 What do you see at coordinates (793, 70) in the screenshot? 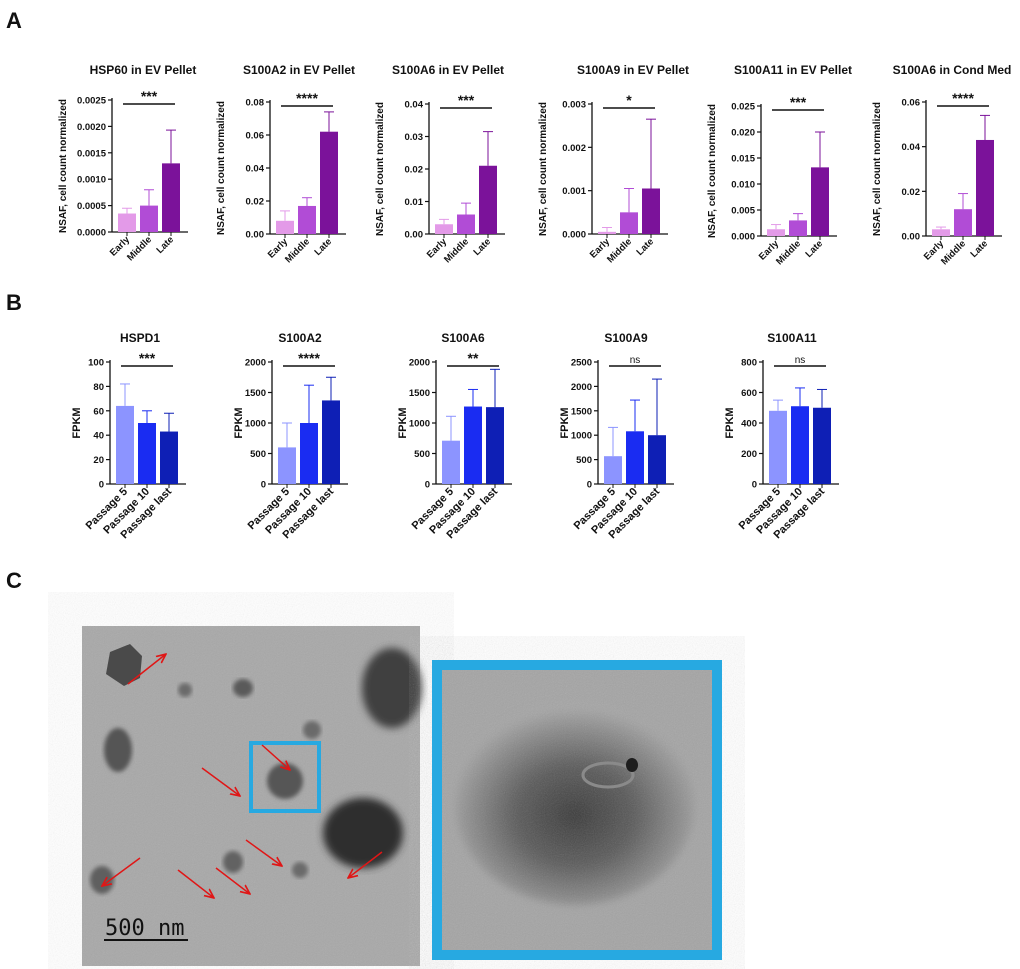
I see `chart-title: S100A11 in EV Pellet` at bounding box center [793, 70].